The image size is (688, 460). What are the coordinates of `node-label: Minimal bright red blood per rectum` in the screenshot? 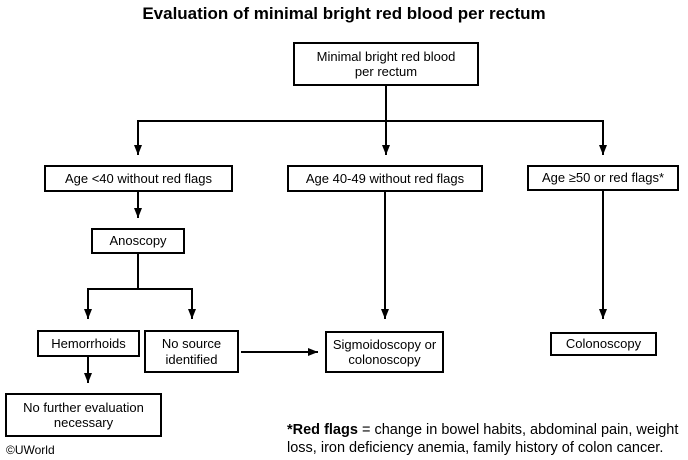 It's located at (386, 63).